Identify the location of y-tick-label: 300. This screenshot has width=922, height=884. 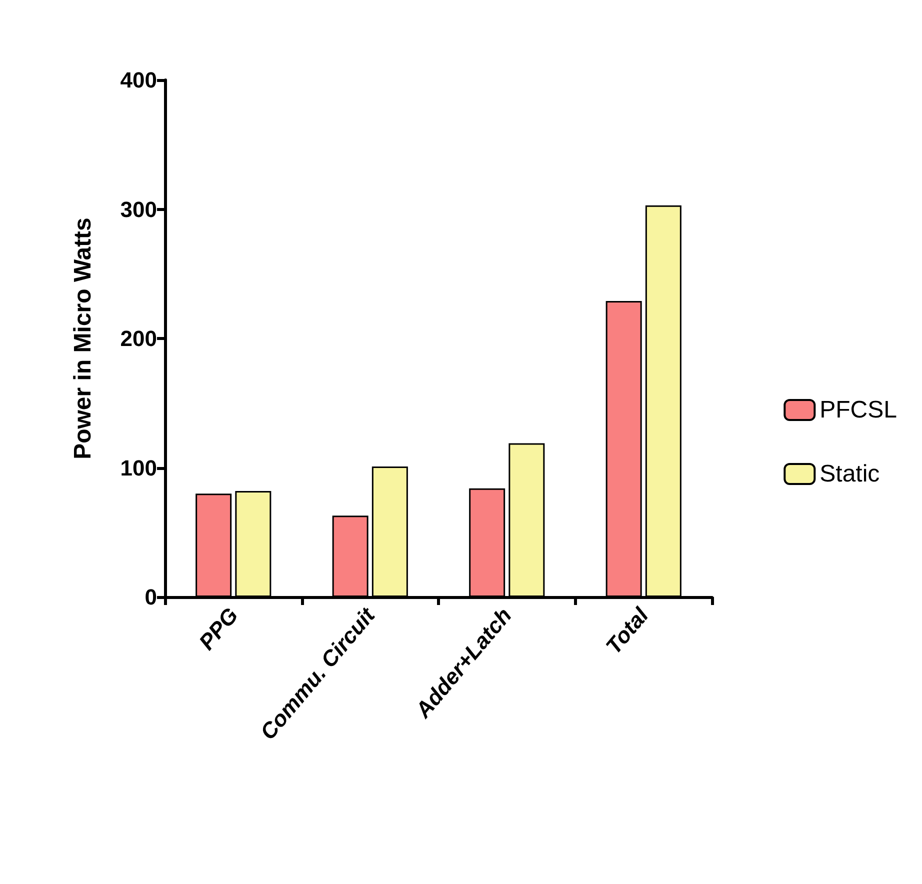
(138, 209).